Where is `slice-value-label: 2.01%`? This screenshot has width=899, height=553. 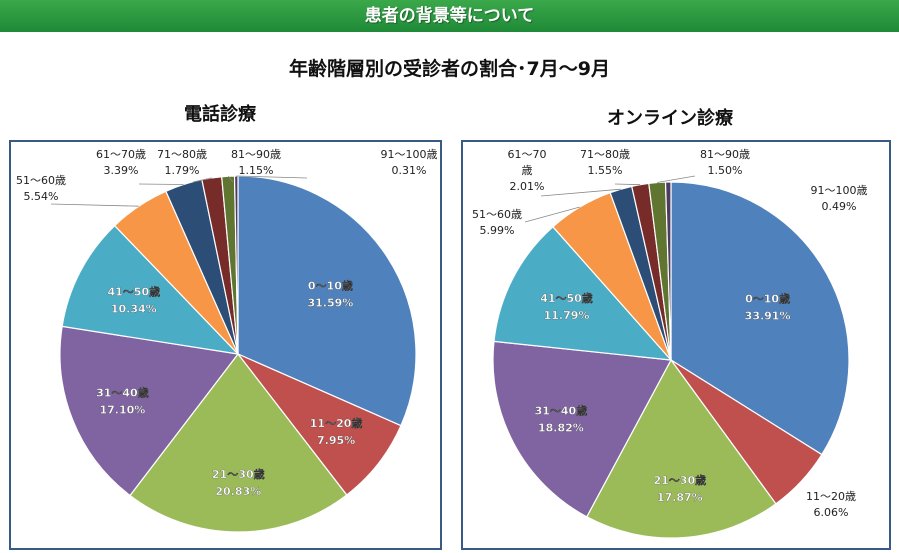
slice-value-label: 2.01% is located at coordinates (527, 186).